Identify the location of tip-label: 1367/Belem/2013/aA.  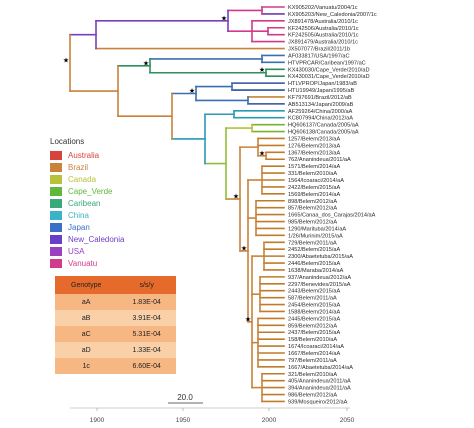
(314, 153).